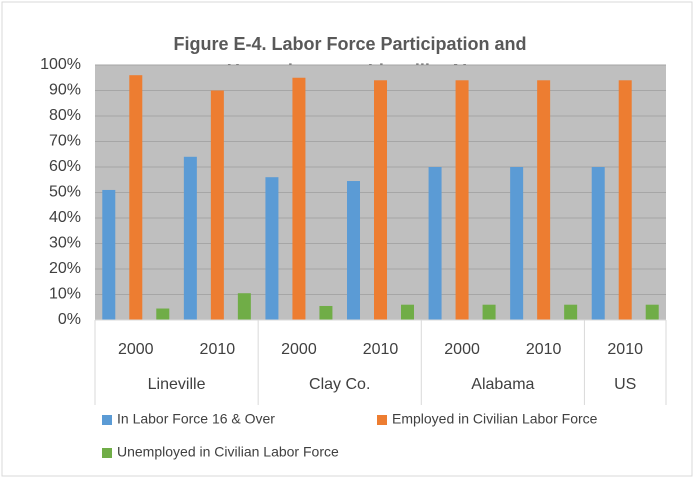 The image size is (697, 479). Describe the element at coordinates (65, 192) in the screenshot. I see `y-tick-label: 50%` at that location.